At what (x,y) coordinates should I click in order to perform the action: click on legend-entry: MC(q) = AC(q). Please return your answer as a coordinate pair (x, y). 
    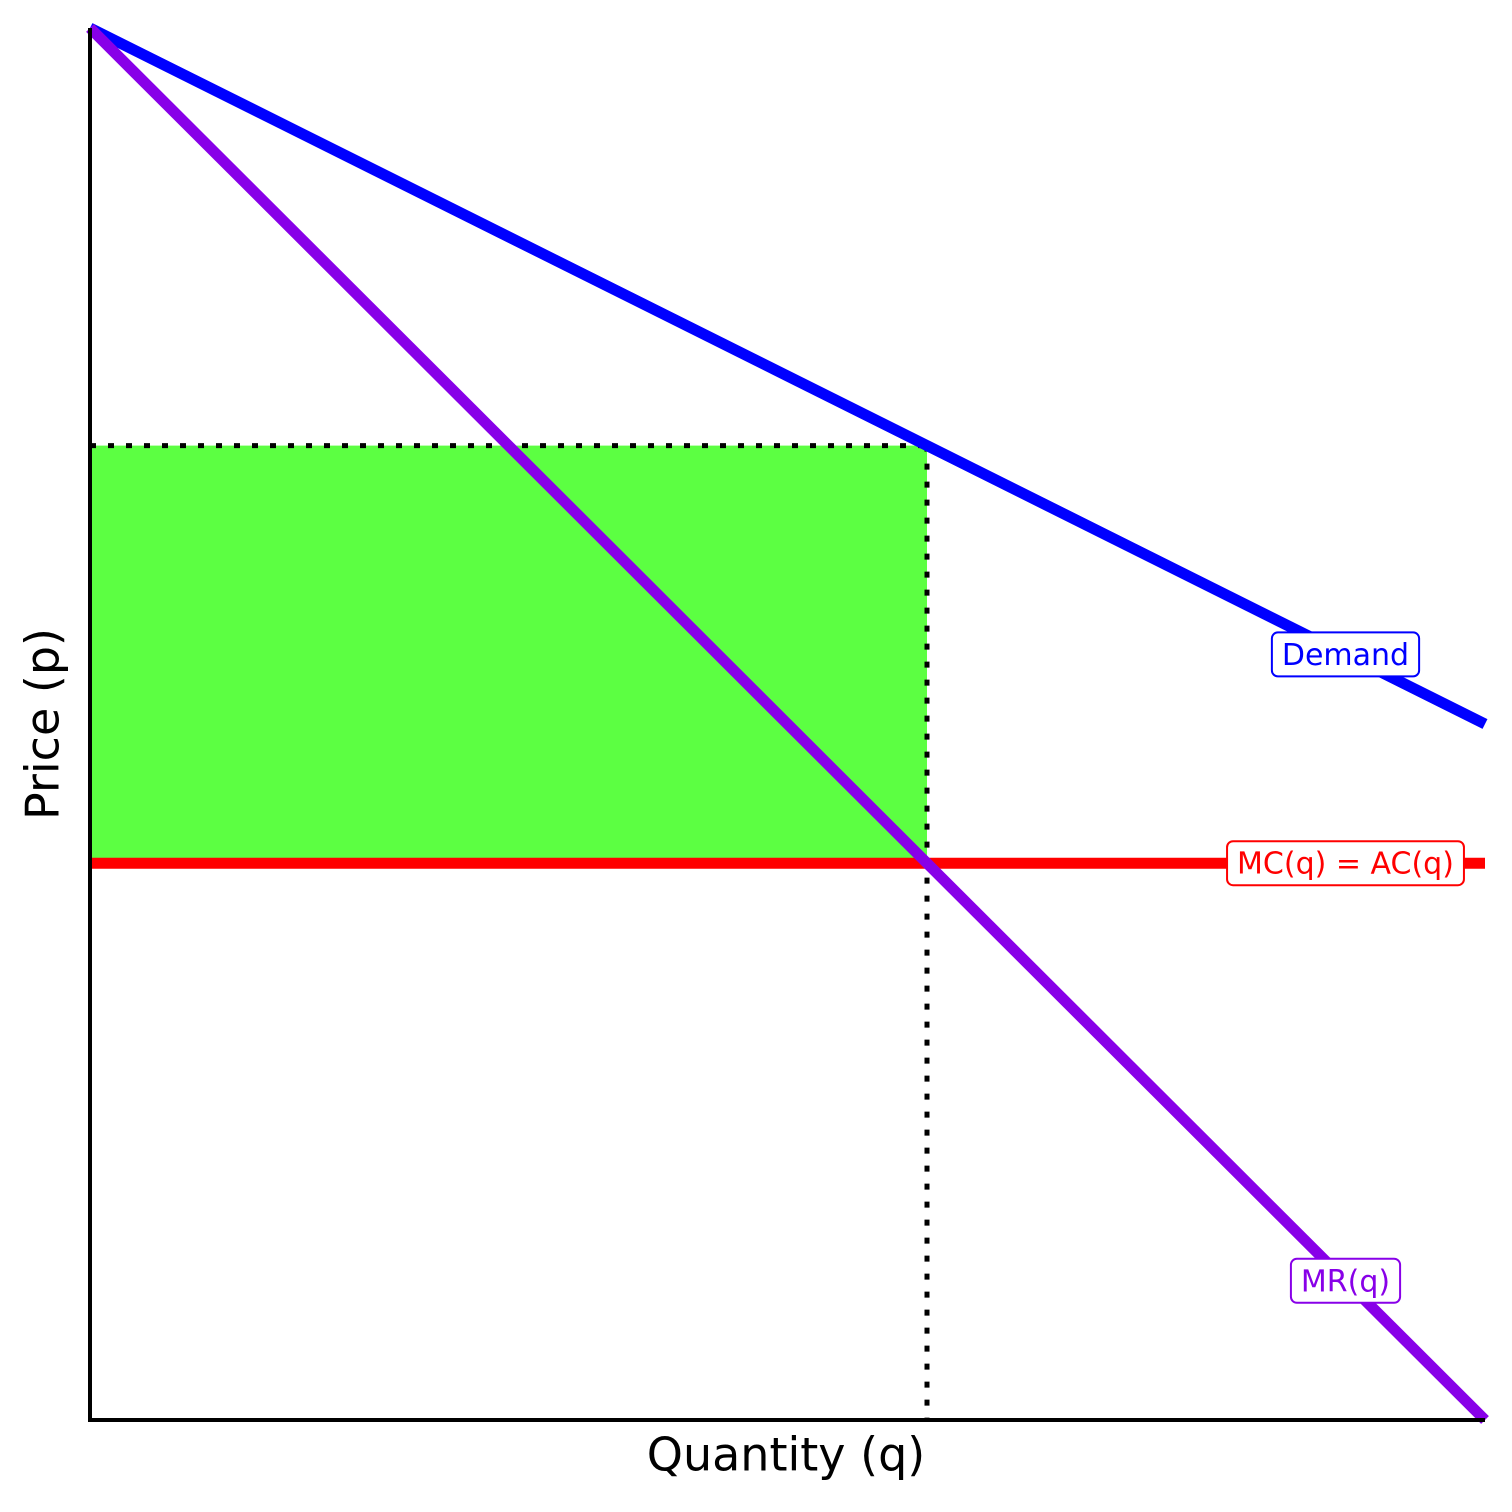
    Looking at the image, I should click on (1345, 863).